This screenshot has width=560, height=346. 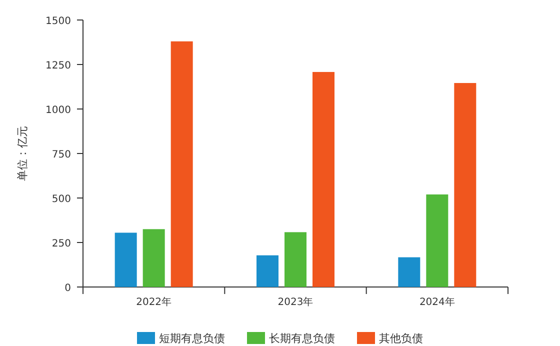 I want to click on y-tick-label: 750, so click(x=61, y=155).